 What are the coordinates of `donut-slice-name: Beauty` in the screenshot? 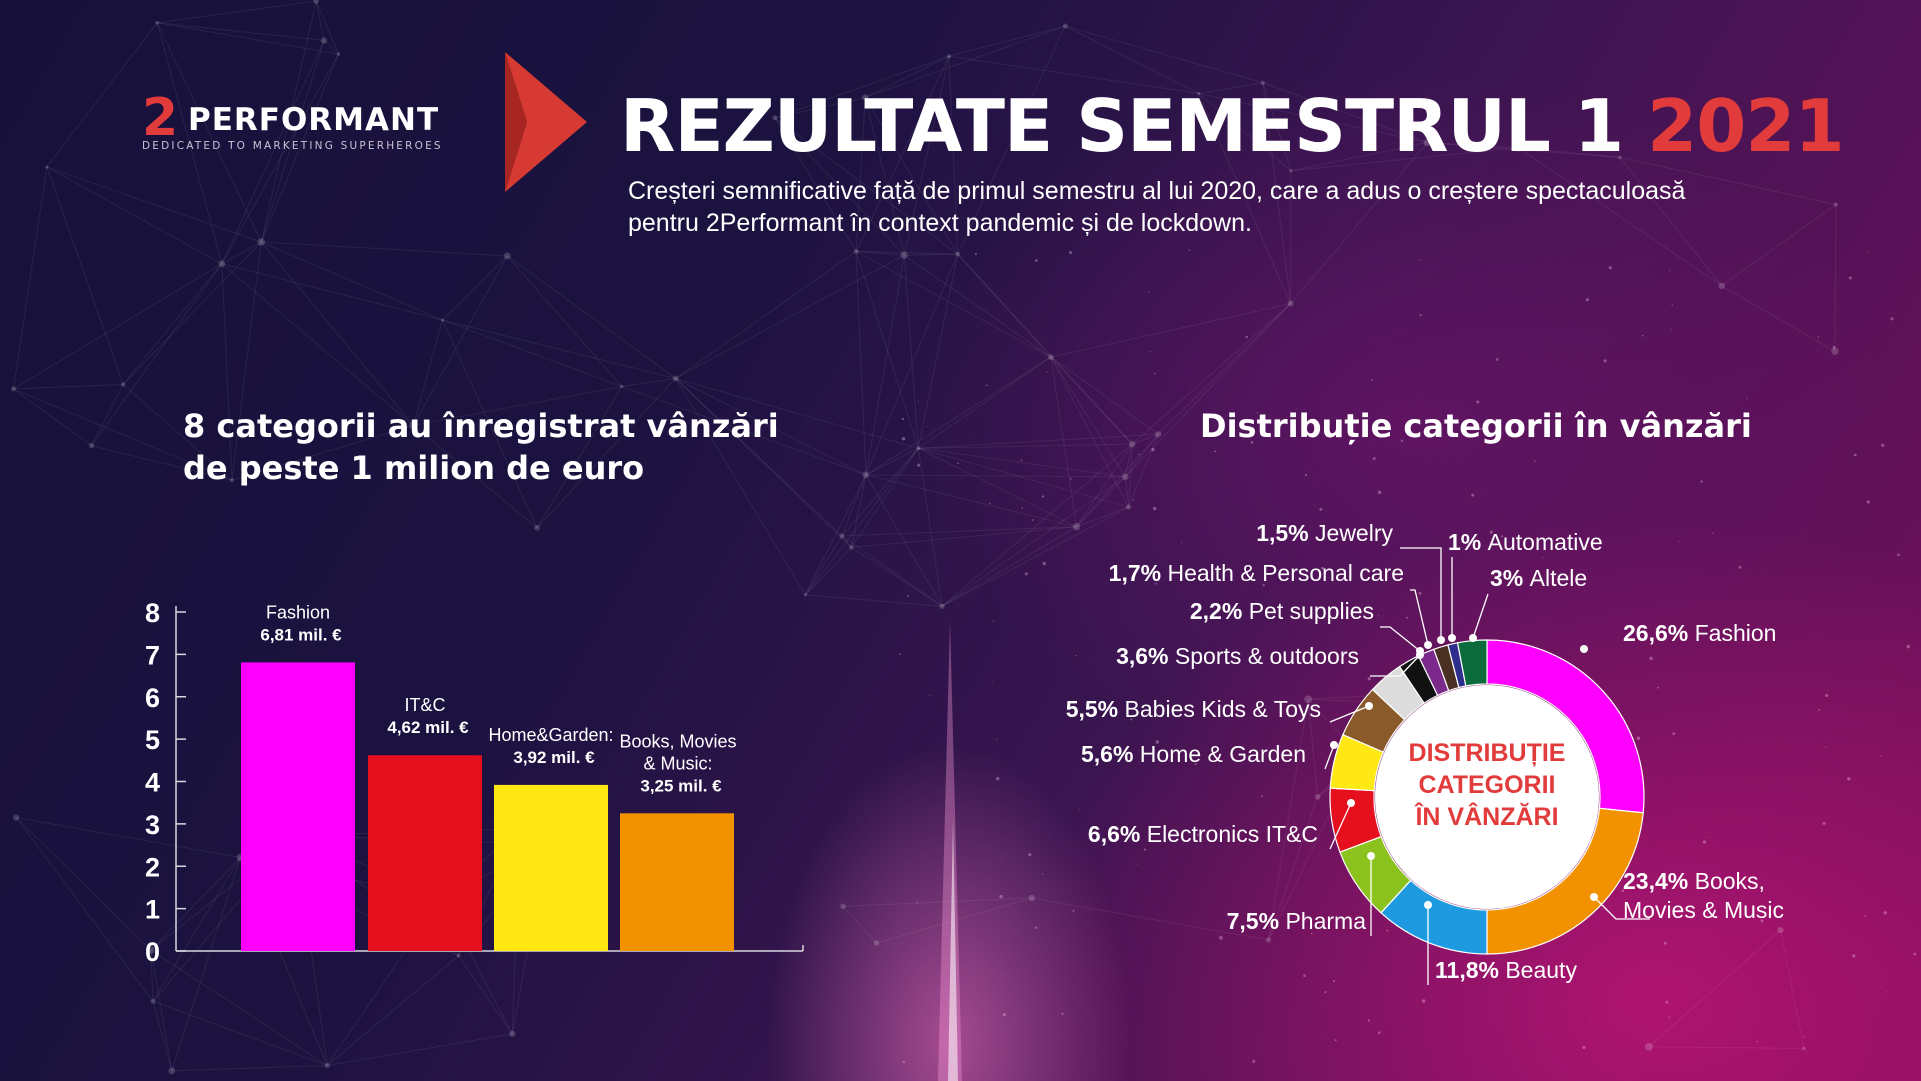 It's located at (1541, 970).